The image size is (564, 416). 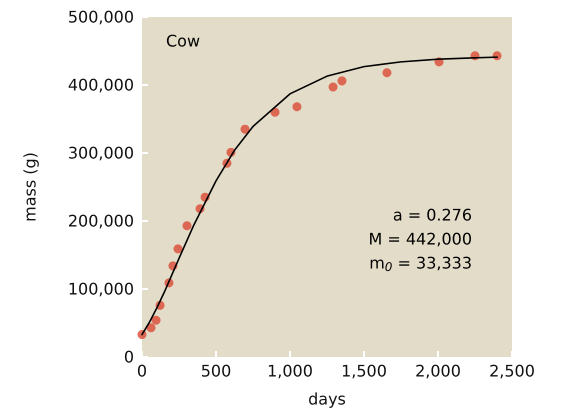 What do you see at coordinates (30, 187) in the screenshot?
I see `y-axis-title: mass (g)` at bounding box center [30, 187].